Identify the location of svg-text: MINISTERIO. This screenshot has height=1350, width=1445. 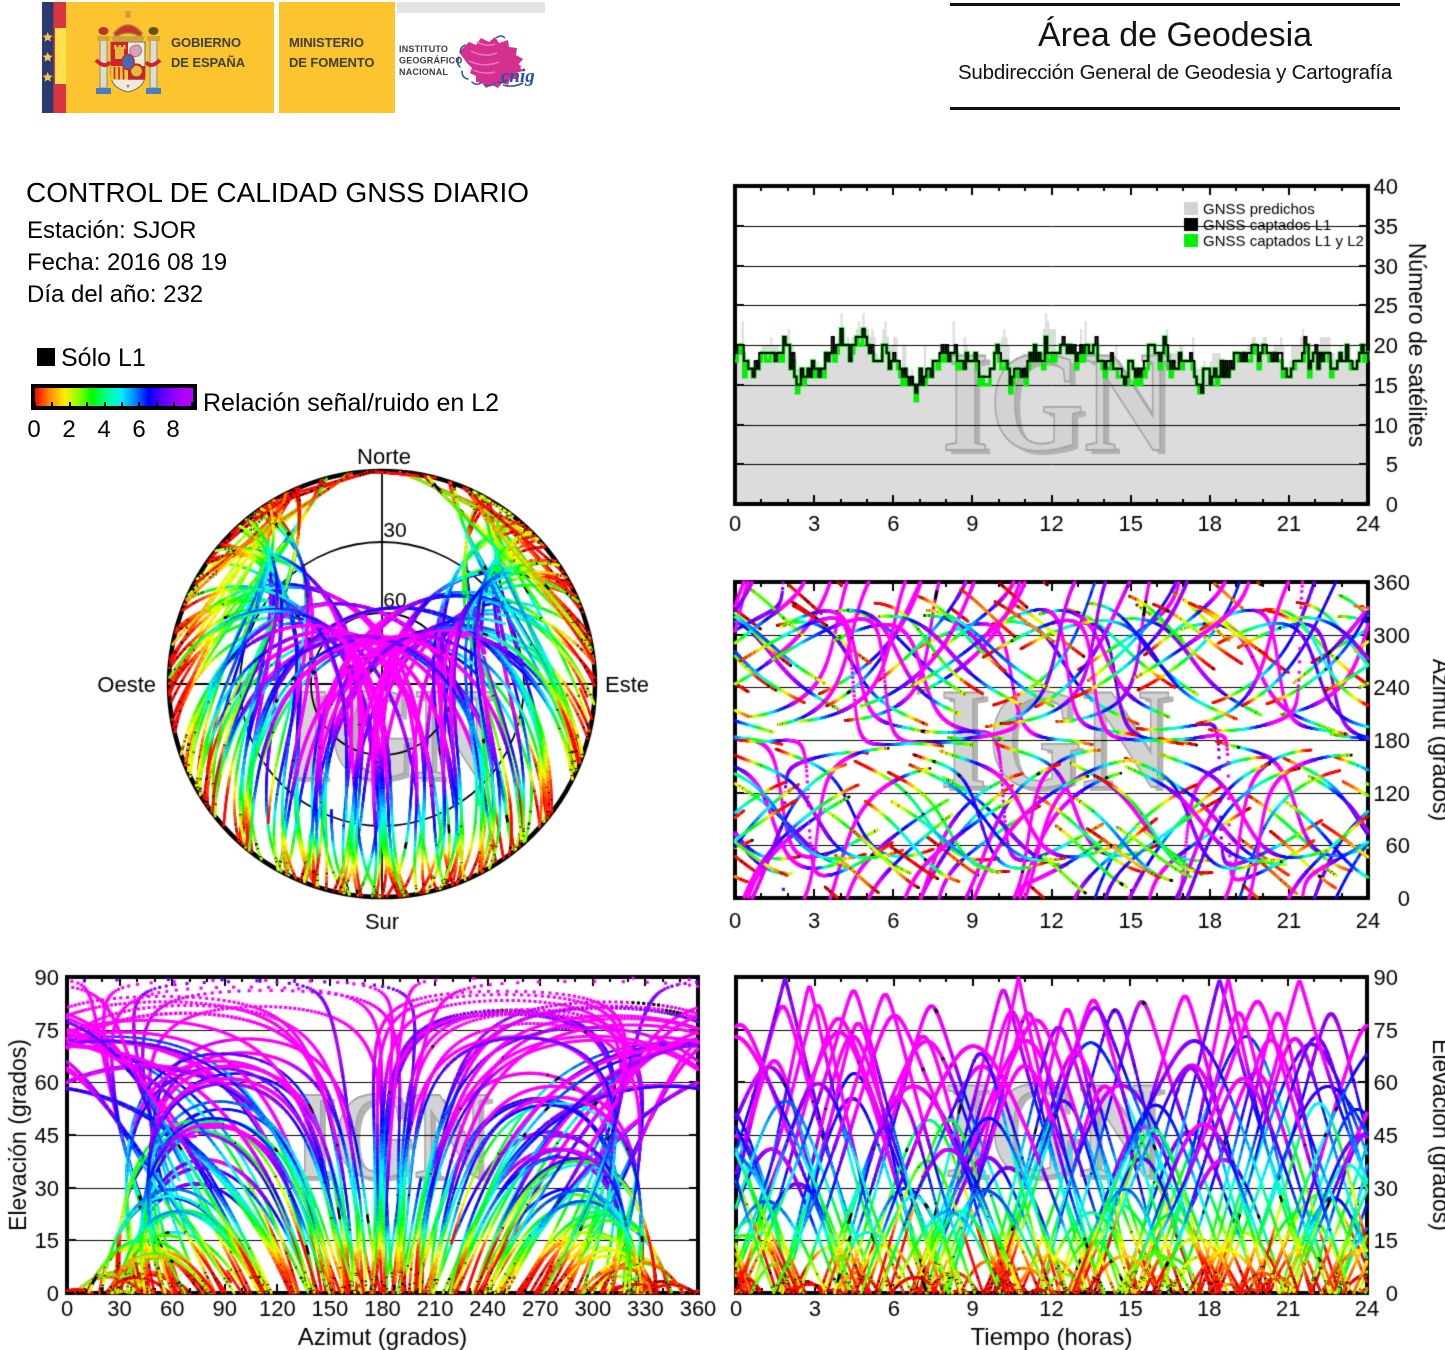
(326, 42).